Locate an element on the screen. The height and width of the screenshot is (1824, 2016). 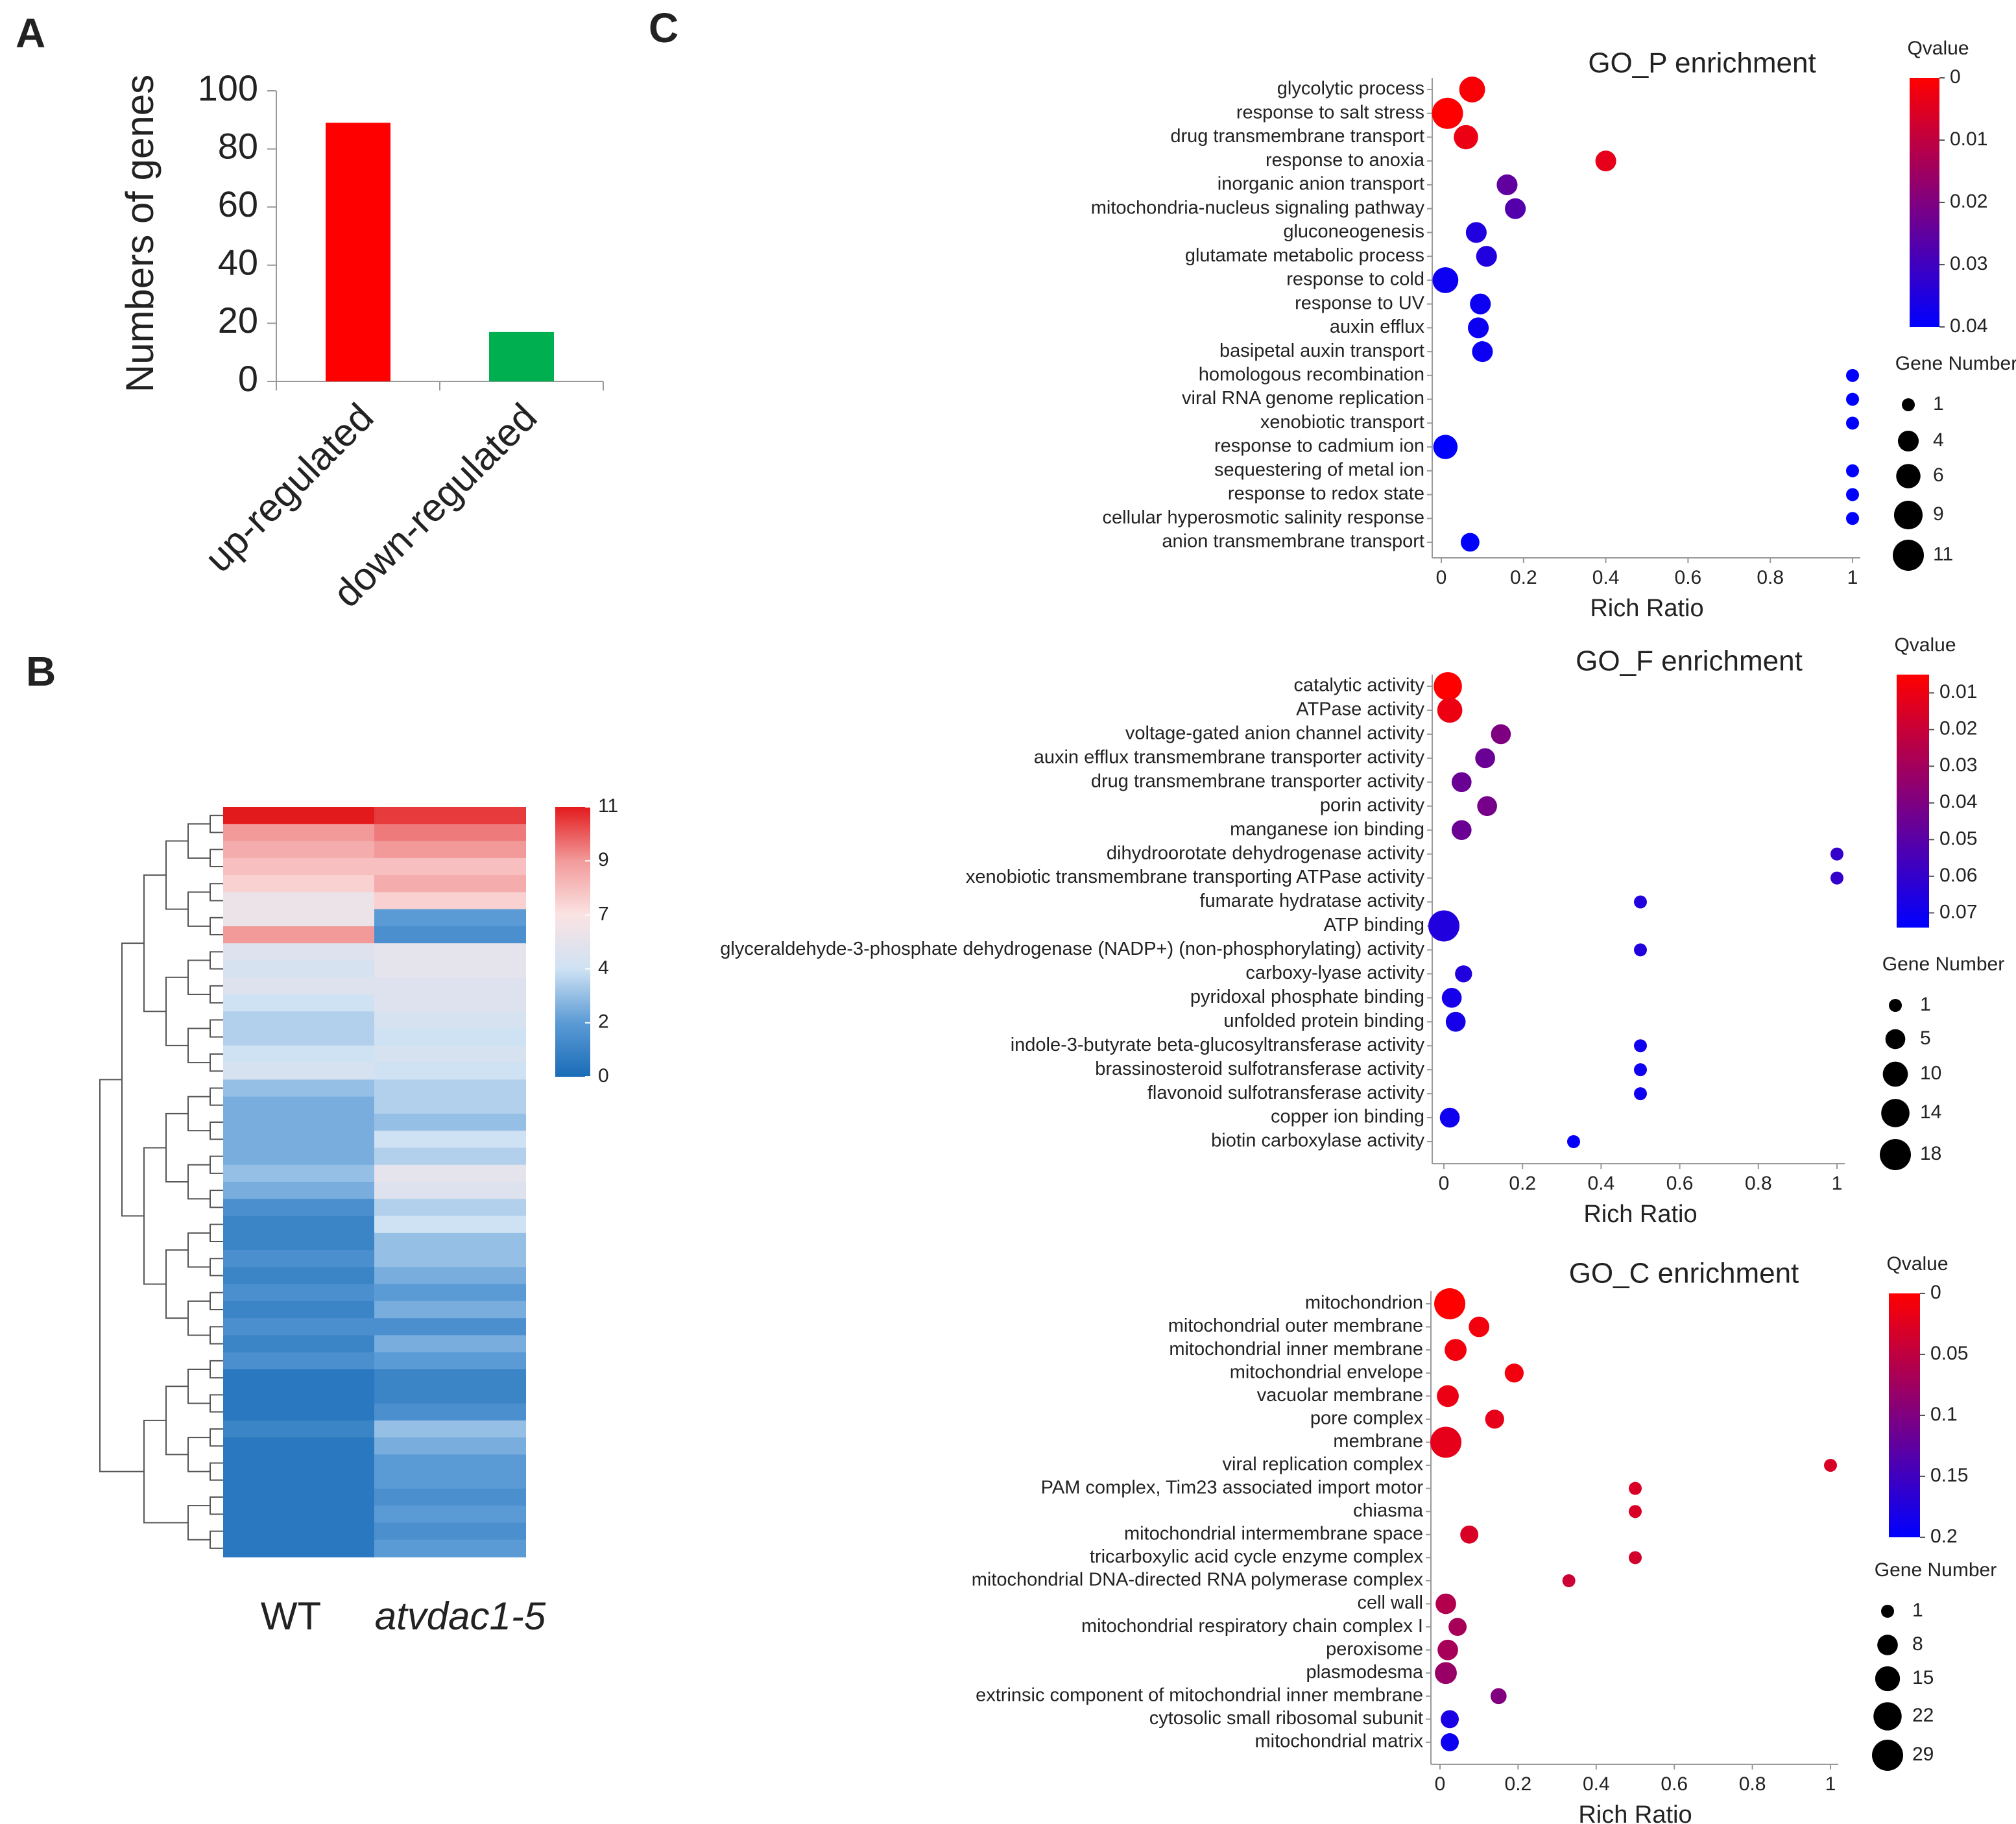
y-tick-label: glutamate metabolic process is located at coordinates (1305, 256).